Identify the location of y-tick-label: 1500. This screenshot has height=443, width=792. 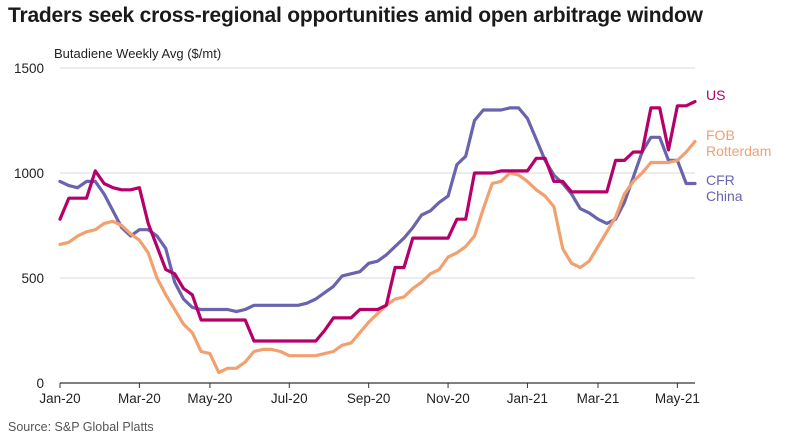
(29, 68).